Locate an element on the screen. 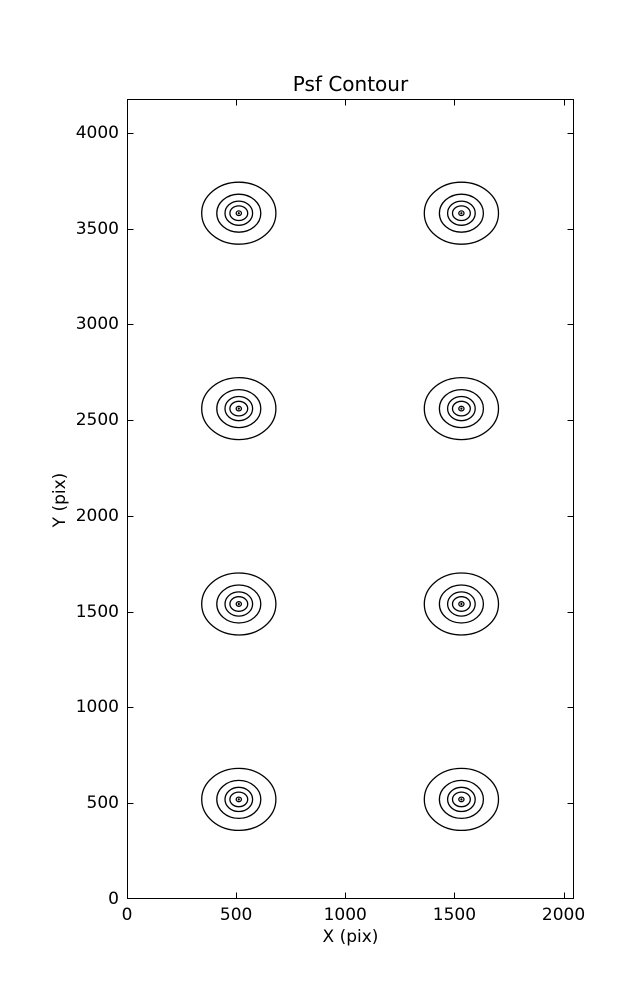 This screenshot has height=1000, width=637. plot-title: Psf Contour is located at coordinates (350, 84).